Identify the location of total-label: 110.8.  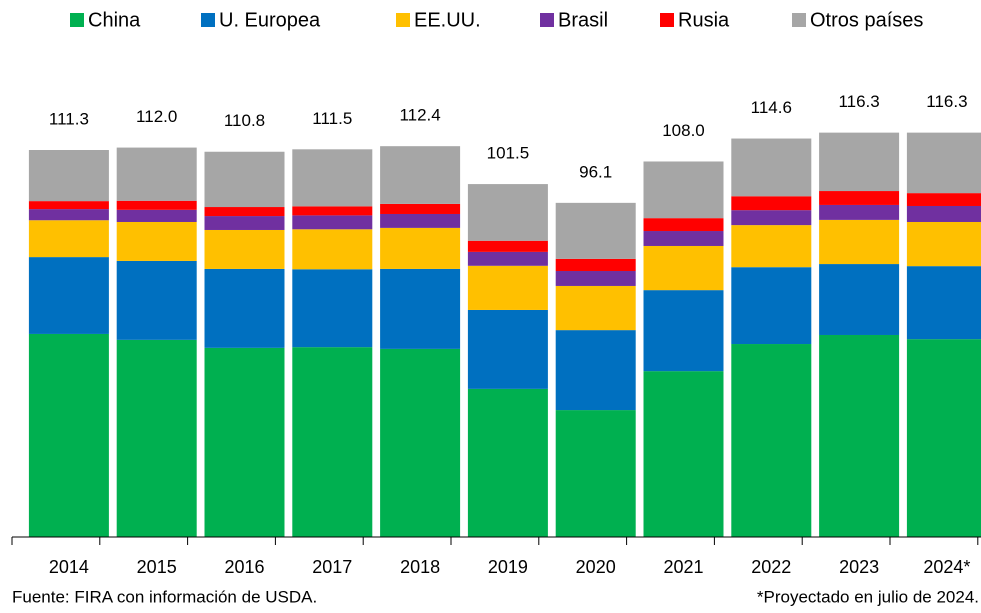
(244, 120).